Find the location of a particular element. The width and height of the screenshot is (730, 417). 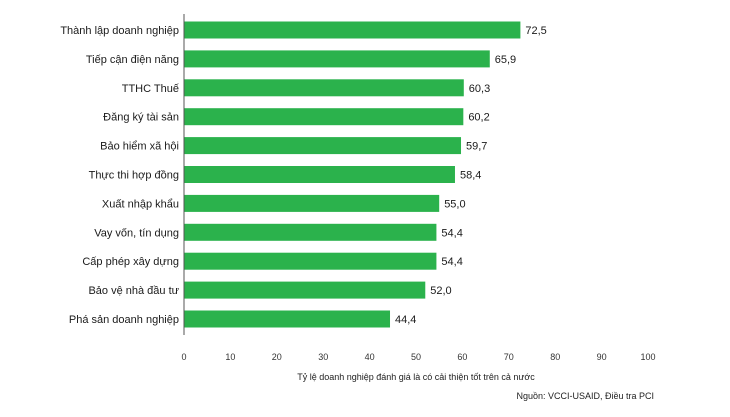

category-label-4: Bảo hiểm xã hội is located at coordinates (139, 147).